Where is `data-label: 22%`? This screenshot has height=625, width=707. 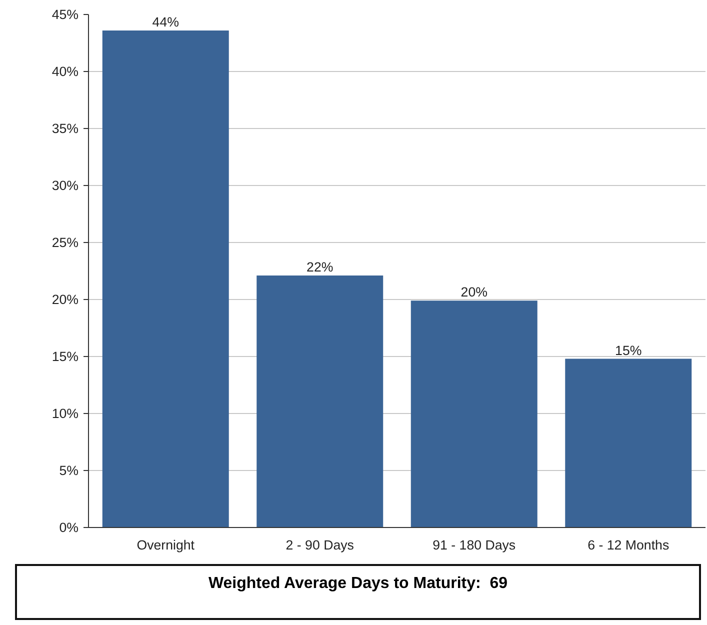
data-label: 22% is located at coordinates (320, 267).